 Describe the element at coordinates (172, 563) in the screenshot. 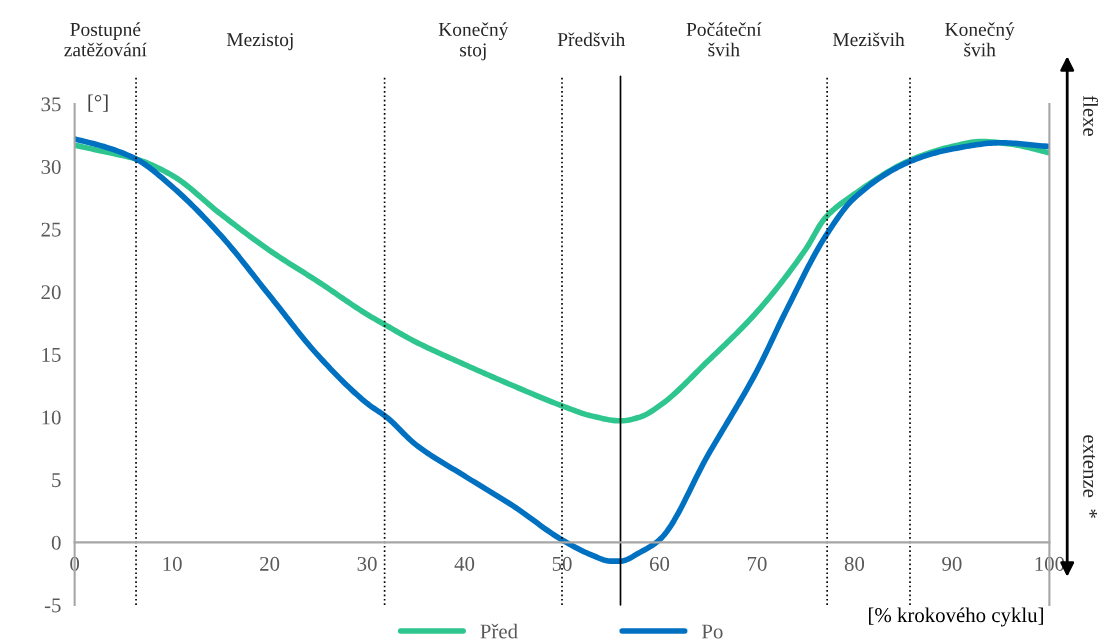

I see `x-tick-label: 10` at that location.